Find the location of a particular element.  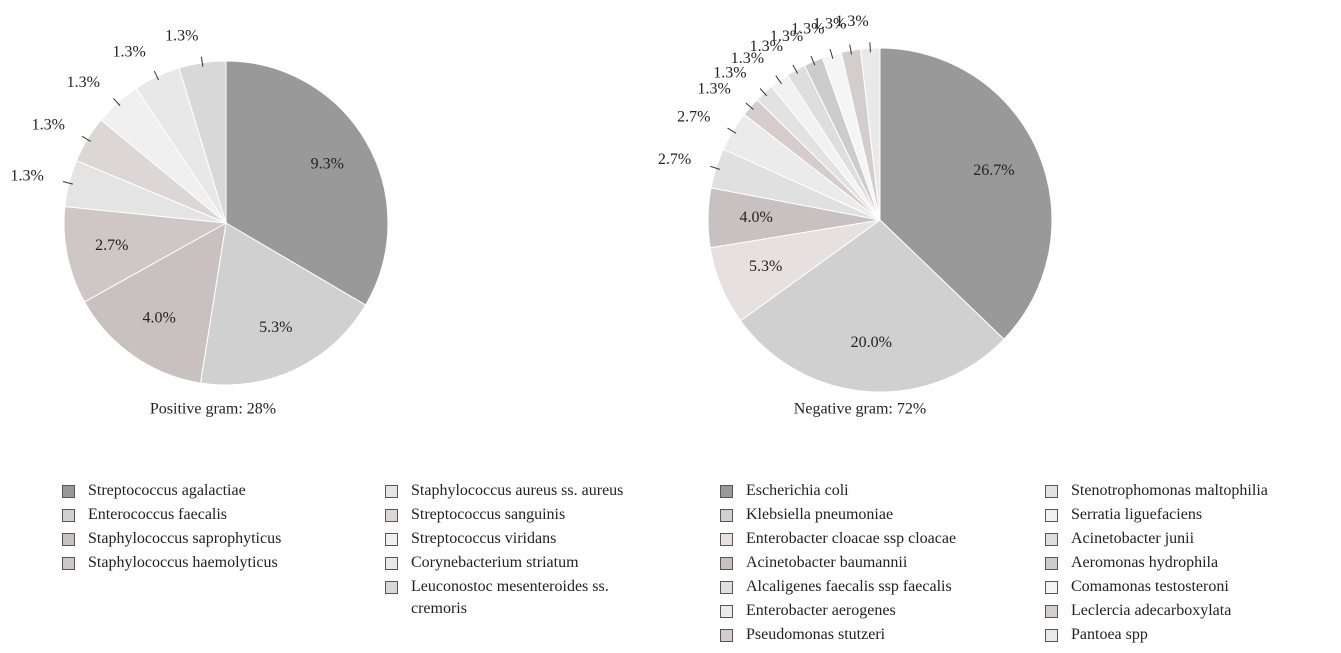

legend-entry: Leclercia adecarboxylata is located at coordinates (1193, 611).